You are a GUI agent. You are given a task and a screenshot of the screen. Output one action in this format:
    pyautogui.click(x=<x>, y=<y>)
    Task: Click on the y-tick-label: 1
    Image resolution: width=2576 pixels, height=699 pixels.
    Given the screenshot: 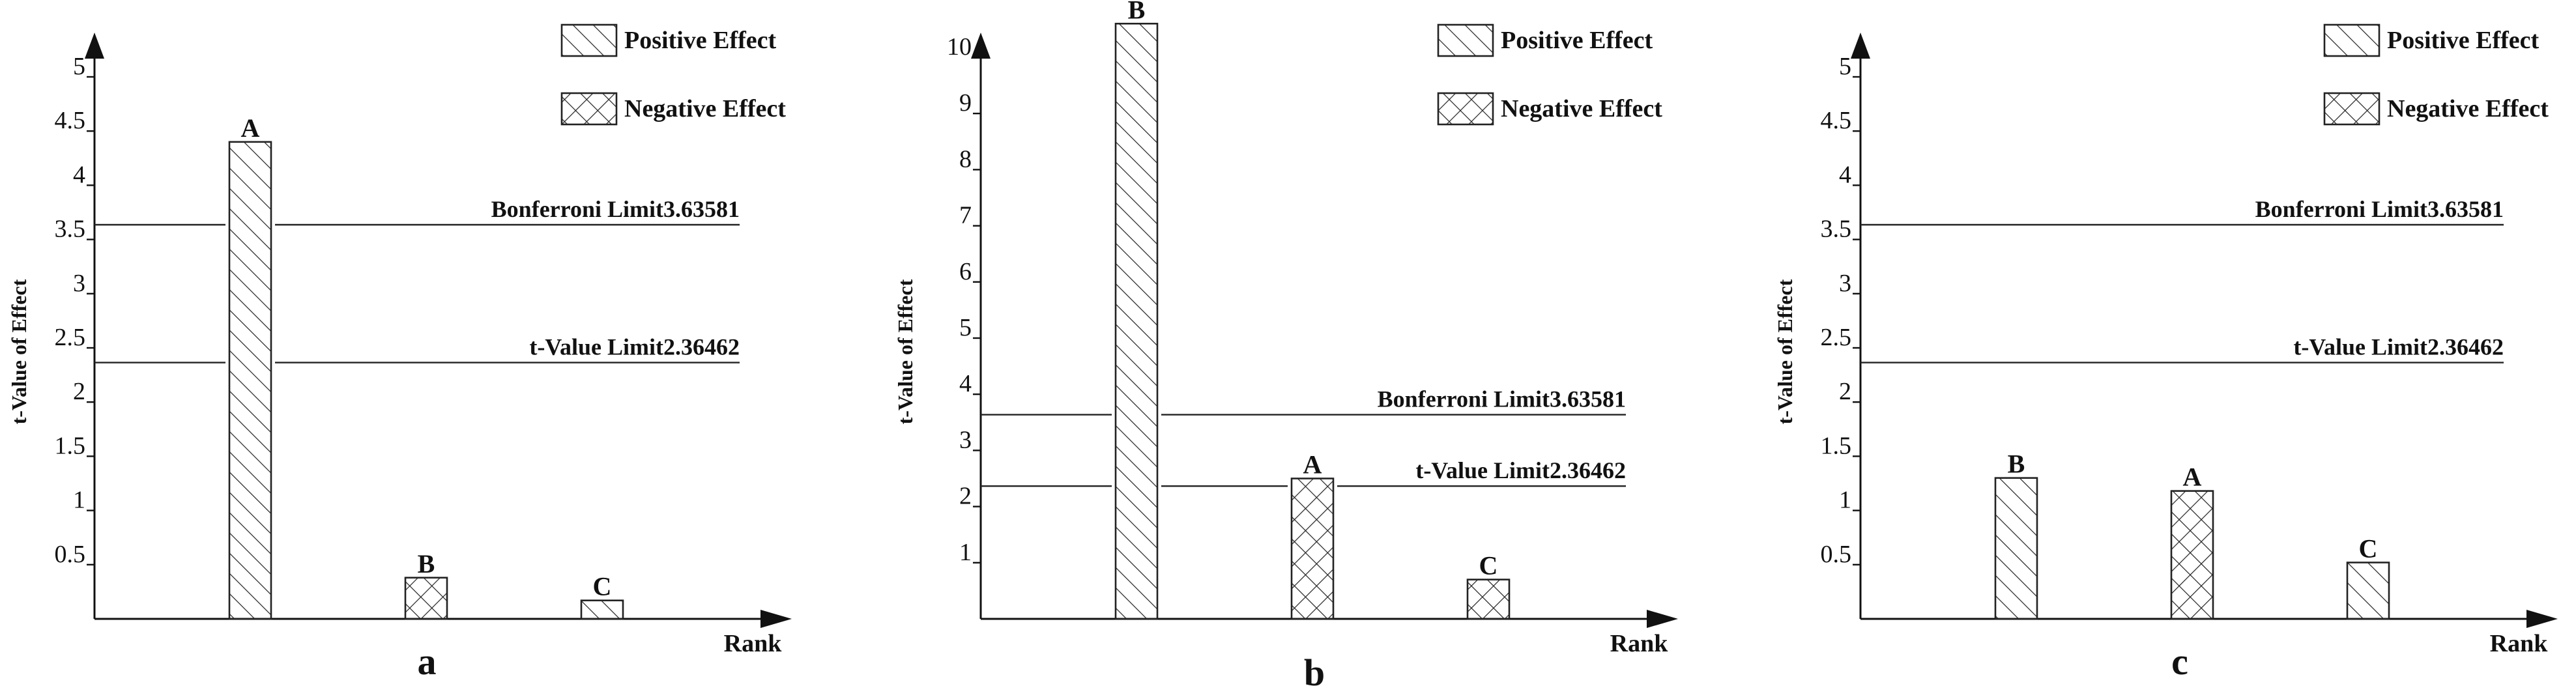 What is the action you would take?
    pyautogui.click(x=1845, y=501)
    